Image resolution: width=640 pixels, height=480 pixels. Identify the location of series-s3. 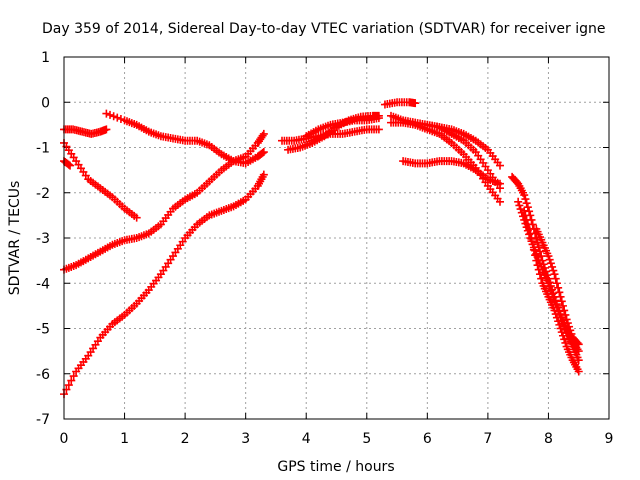
(100, 180).